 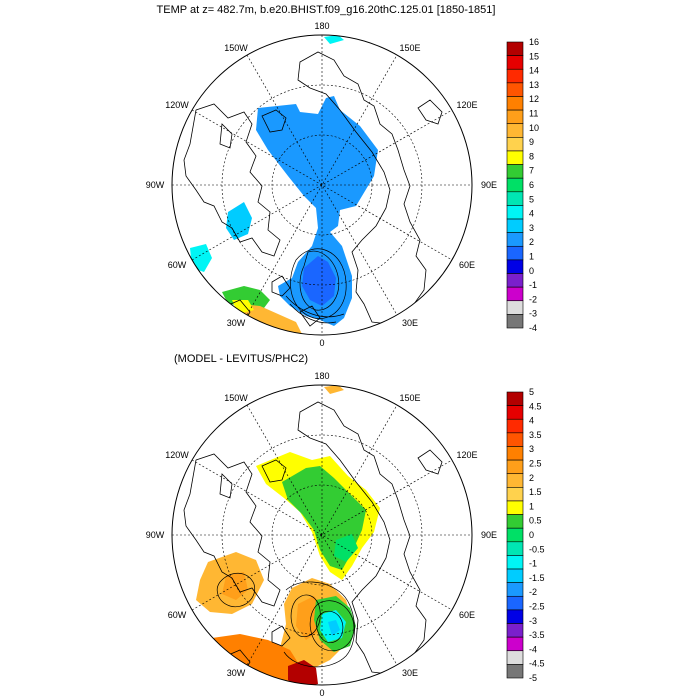 I want to click on field-red, so click(x=303, y=672).